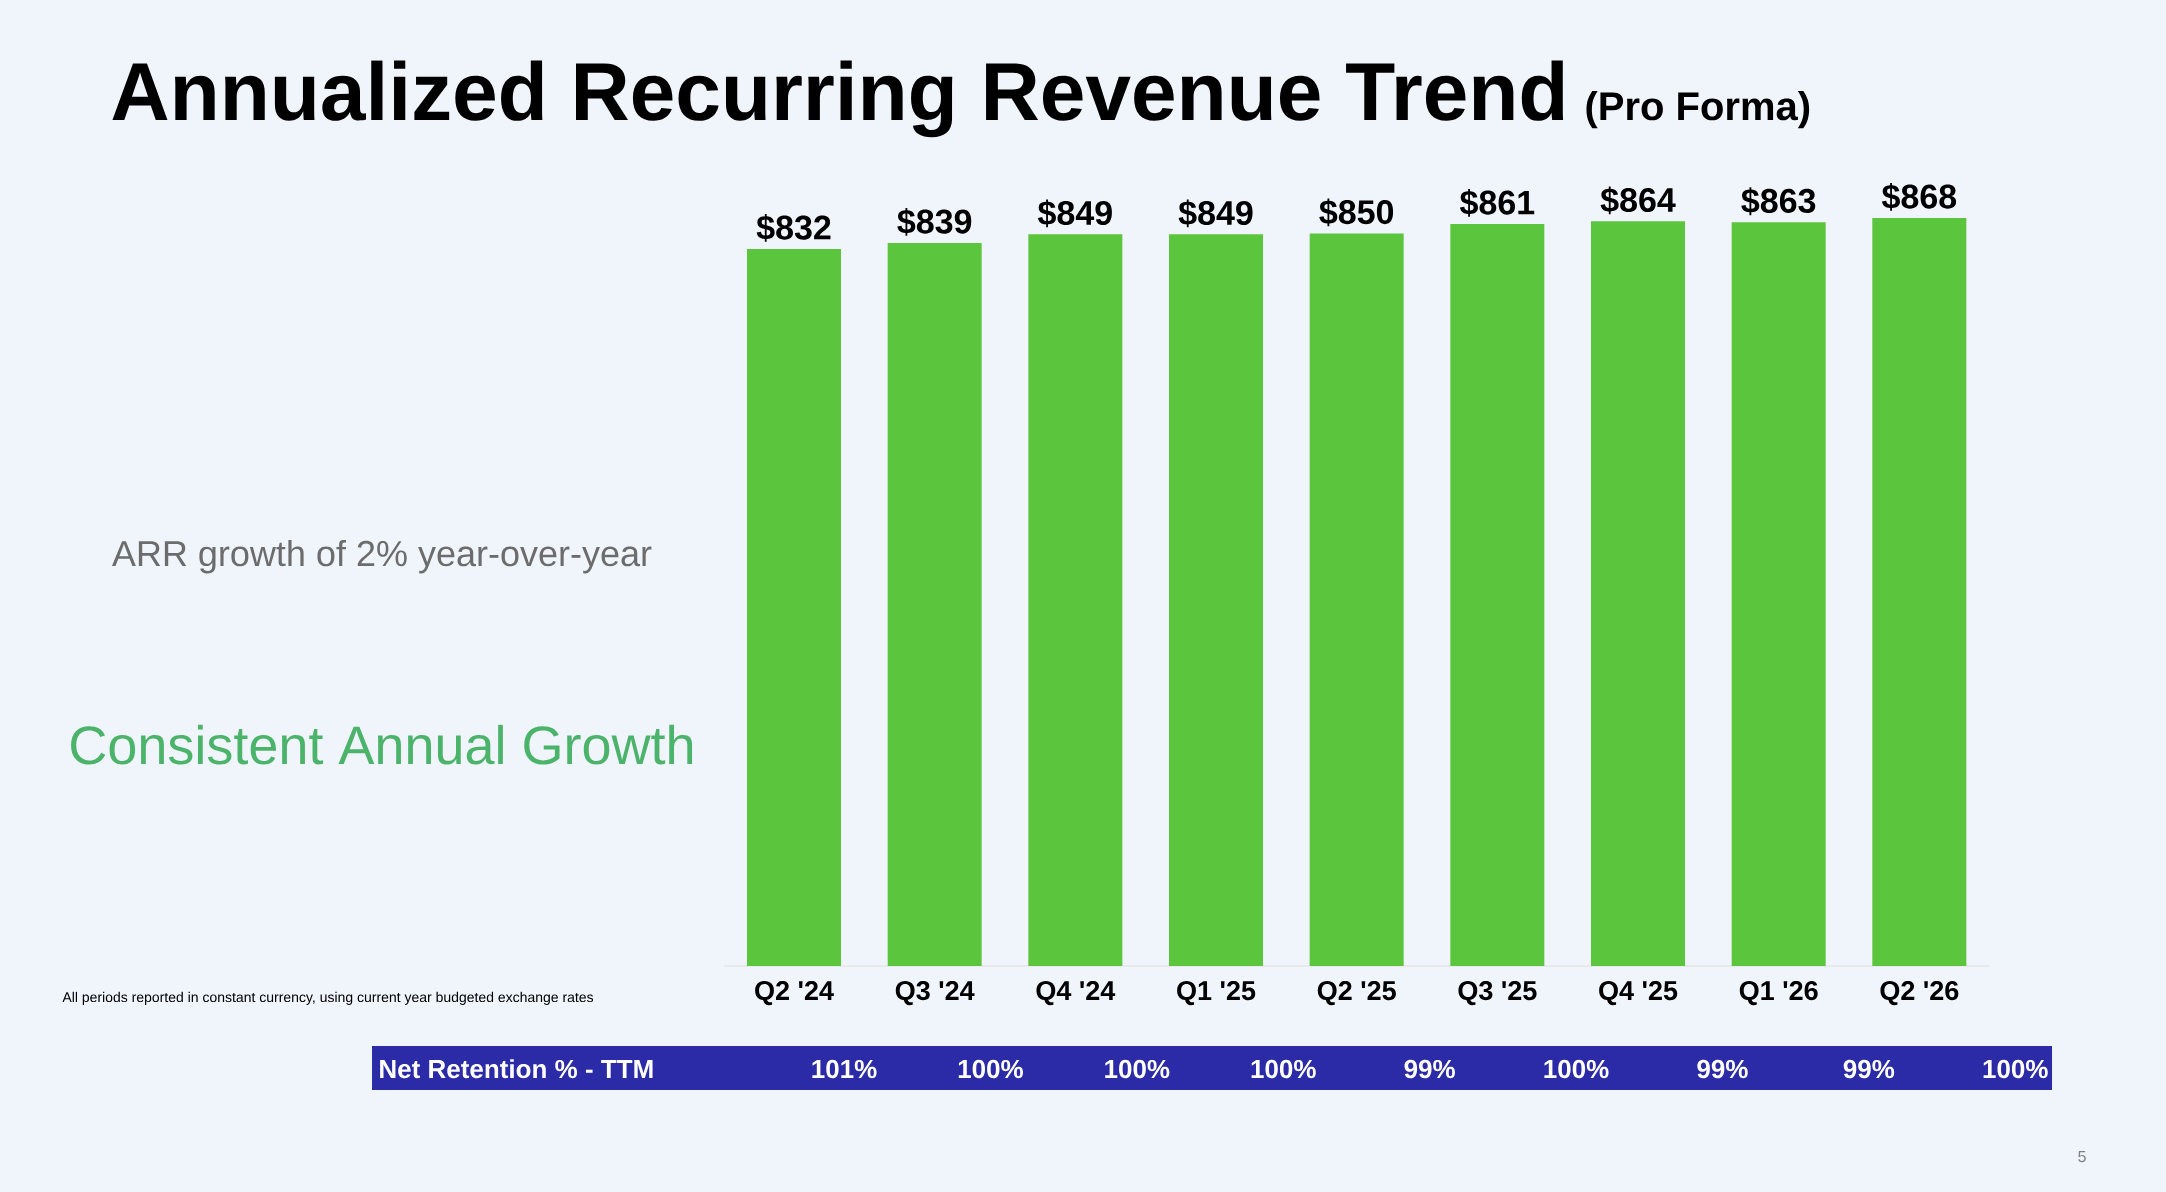  What do you see at coordinates (516, 1069) in the screenshot?
I see `text: Net Retention % - TTM` at bounding box center [516, 1069].